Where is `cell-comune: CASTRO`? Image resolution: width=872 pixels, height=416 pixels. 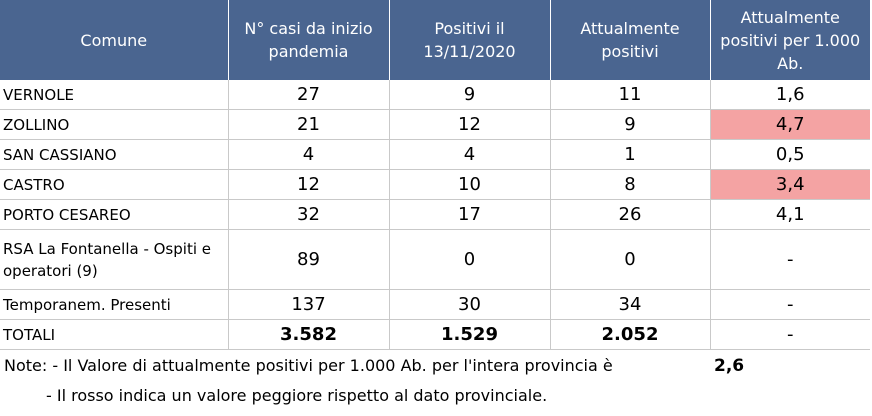
cell-comune: CASTRO is located at coordinates (114, 184).